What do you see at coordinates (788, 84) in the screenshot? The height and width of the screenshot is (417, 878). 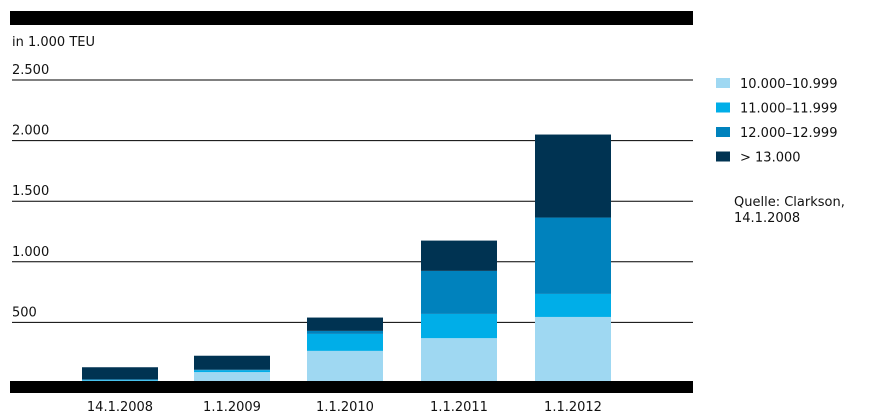 I see `legend-label: 10.000–10.999` at bounding box center [788, 84].